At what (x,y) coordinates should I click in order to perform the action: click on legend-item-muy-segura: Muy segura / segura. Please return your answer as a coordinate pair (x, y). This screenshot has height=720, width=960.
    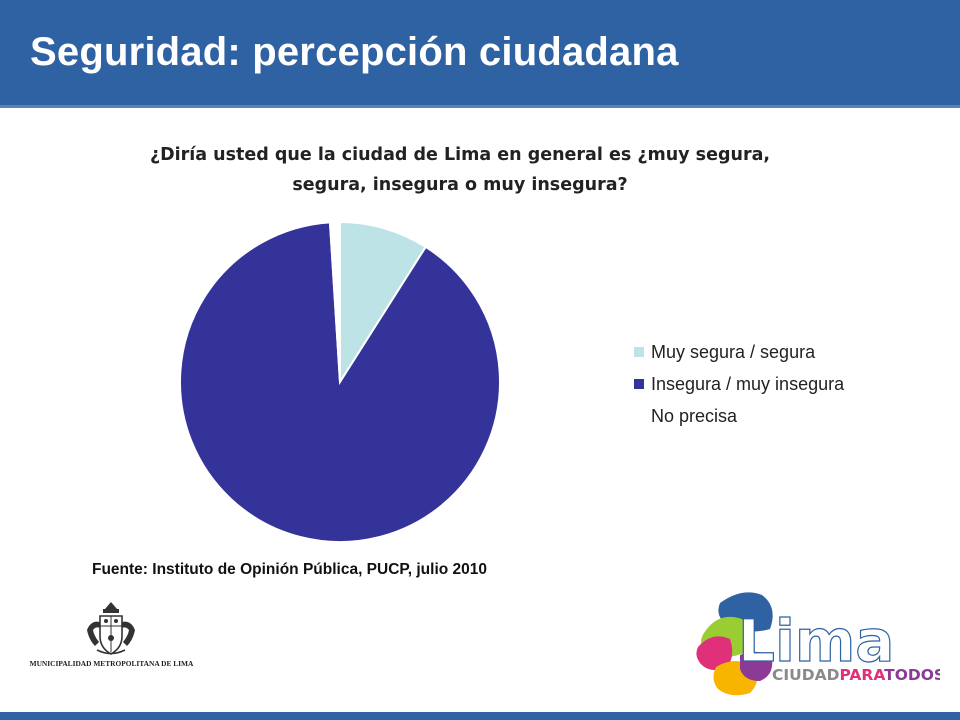
    Looking at the image, I should click on (739, 352).